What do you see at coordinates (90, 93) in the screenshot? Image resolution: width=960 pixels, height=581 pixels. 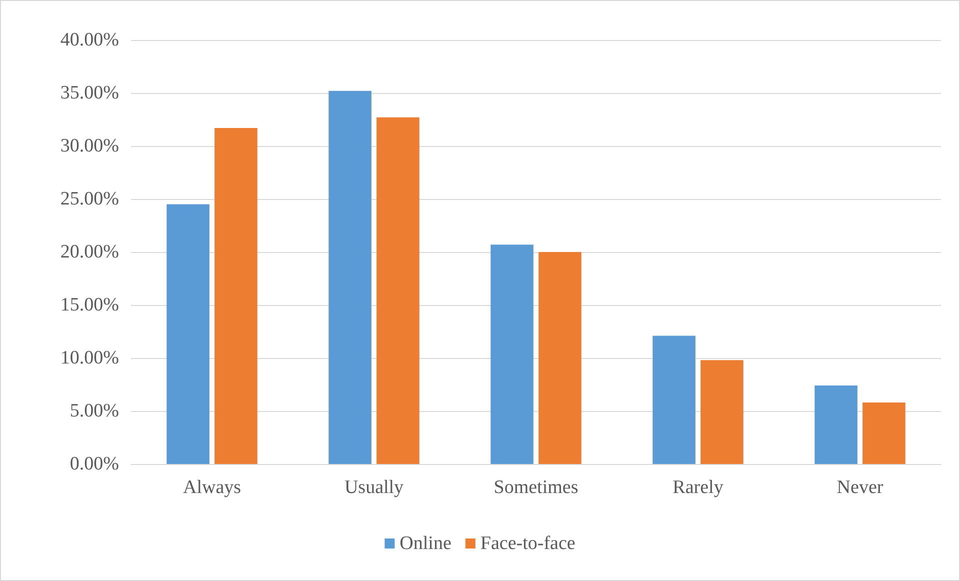 I see `y-tick-label: 35.00%` at bounding box center [90, 93].